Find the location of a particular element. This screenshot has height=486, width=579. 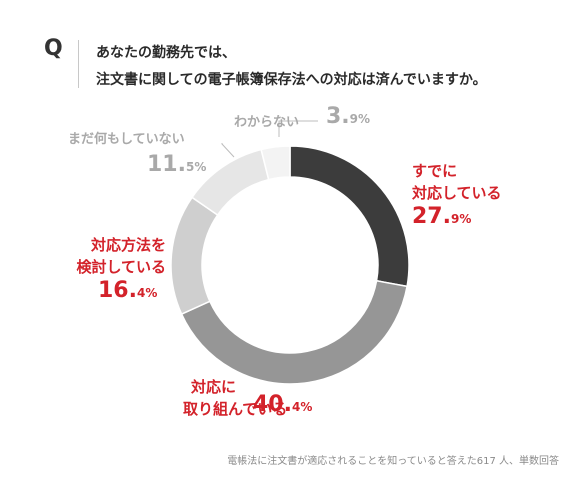

question-line-2: 注文書に関しての電子帳簿保存法への対応は済んでいますか。 is located at coordinates (291, 80).